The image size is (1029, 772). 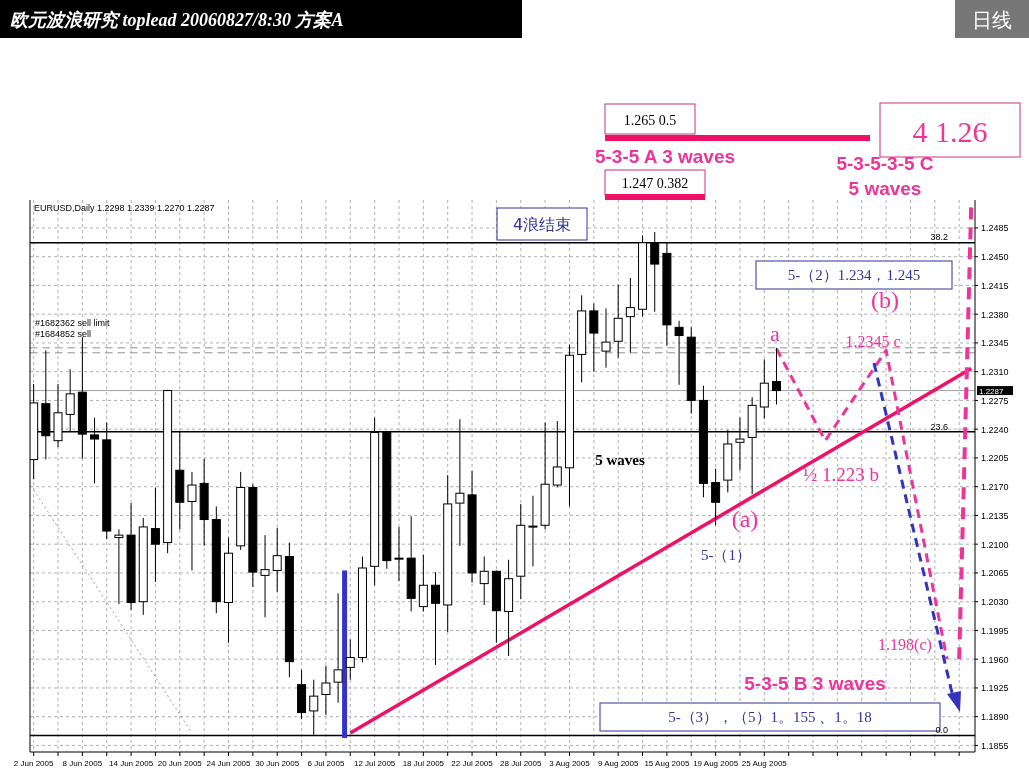 What do you see at coordinates (995, 257) in the screenshot?
I see `y-tick-label: 1.2450` at bounding box center [995, 257].